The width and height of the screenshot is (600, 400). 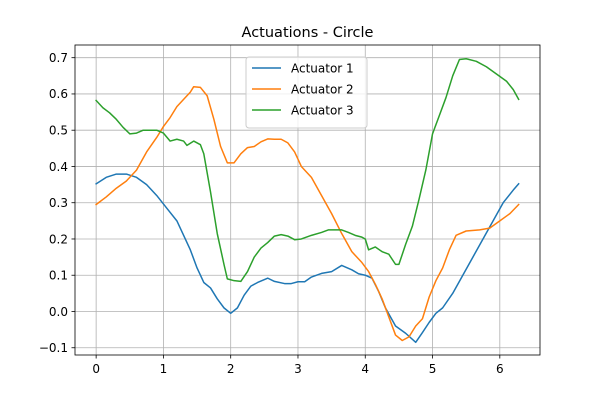 I want to click on legend-label: Actuator 1, so click(x=322, y=69).